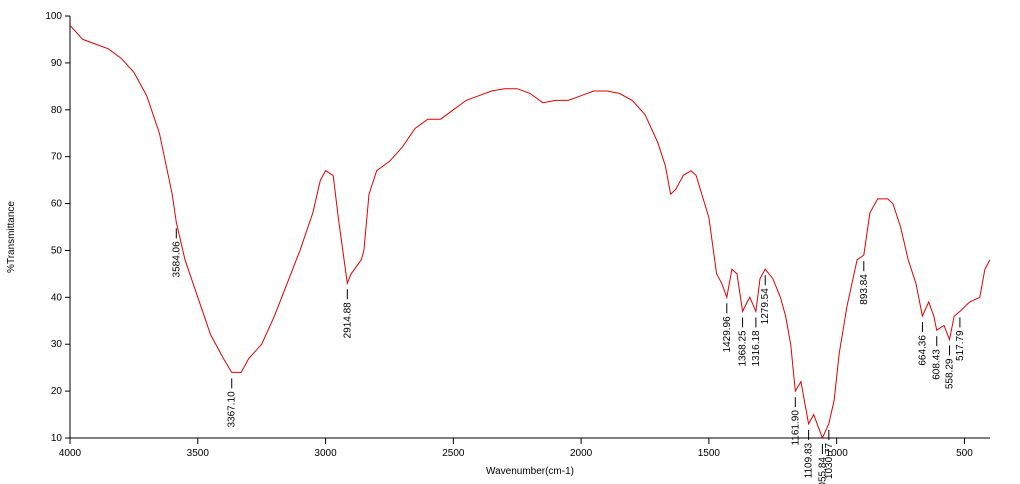 This screenshot has width=1020, height=484. What do you see at coordinates (743, 348) in the screenshot?
I see `peak-label: 1368.25` at bounding box center [743, 348].